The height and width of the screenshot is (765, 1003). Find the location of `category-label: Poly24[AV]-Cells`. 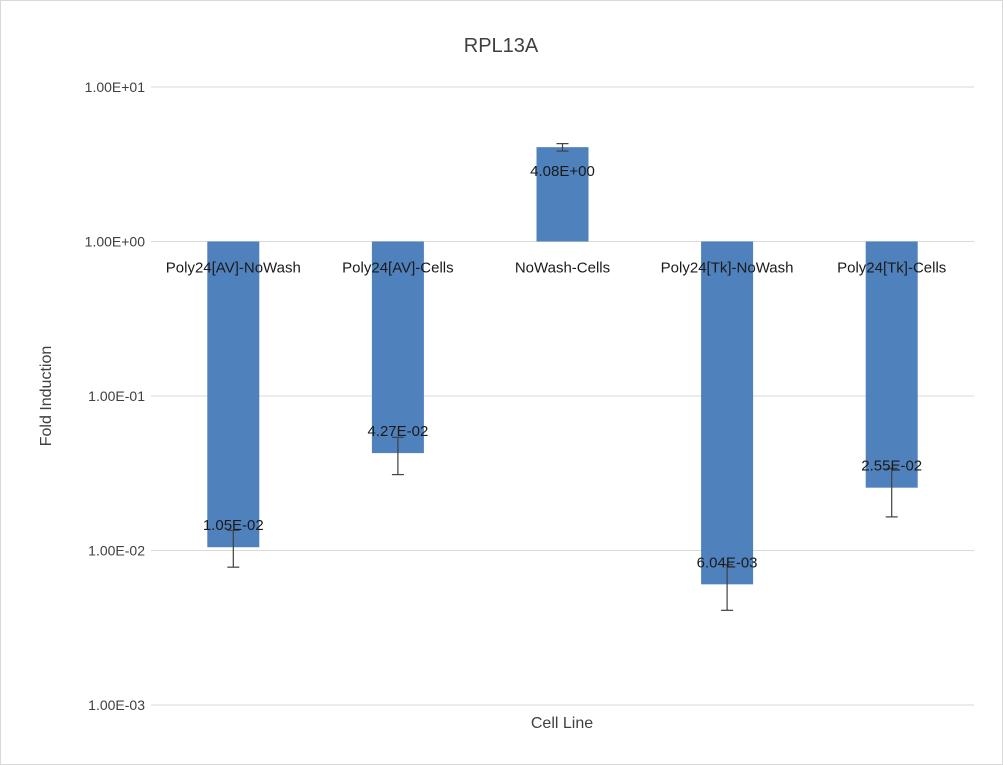

category-label: Poly24[AV]-Cells is located at coordinates (397, 268).